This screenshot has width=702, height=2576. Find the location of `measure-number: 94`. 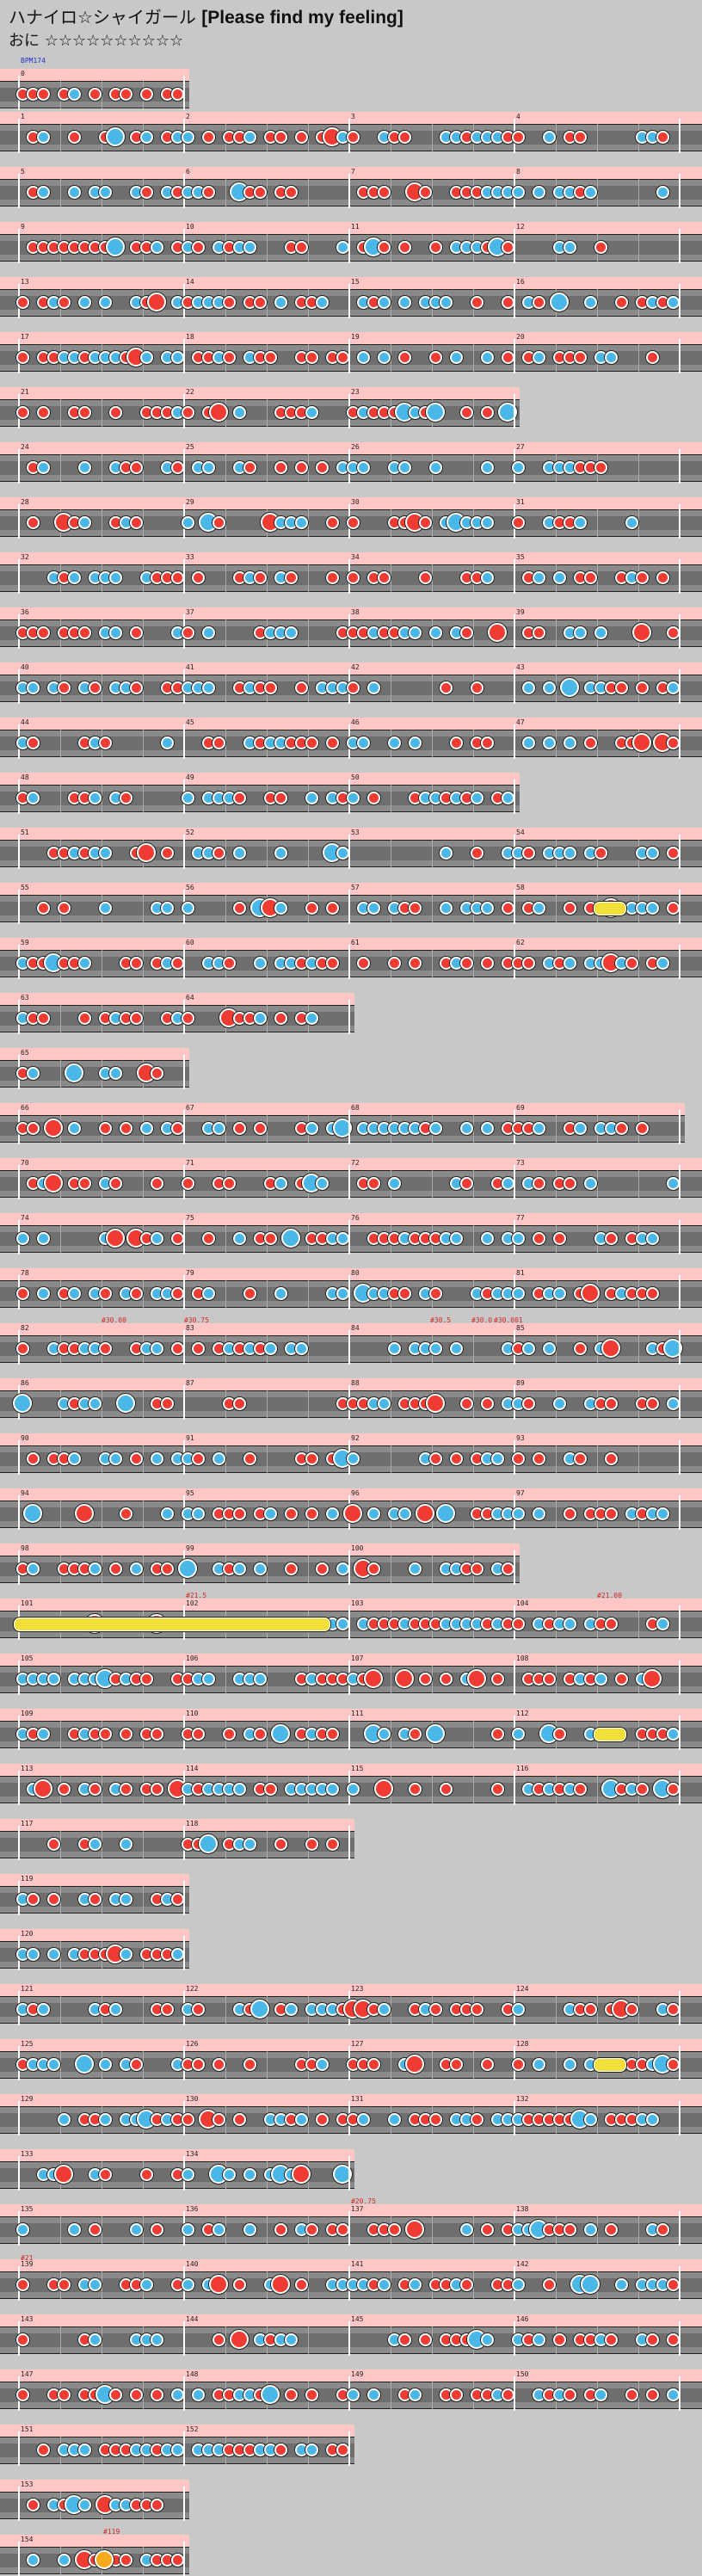

measure-number: 94 is located at coordinates (25, 1493).